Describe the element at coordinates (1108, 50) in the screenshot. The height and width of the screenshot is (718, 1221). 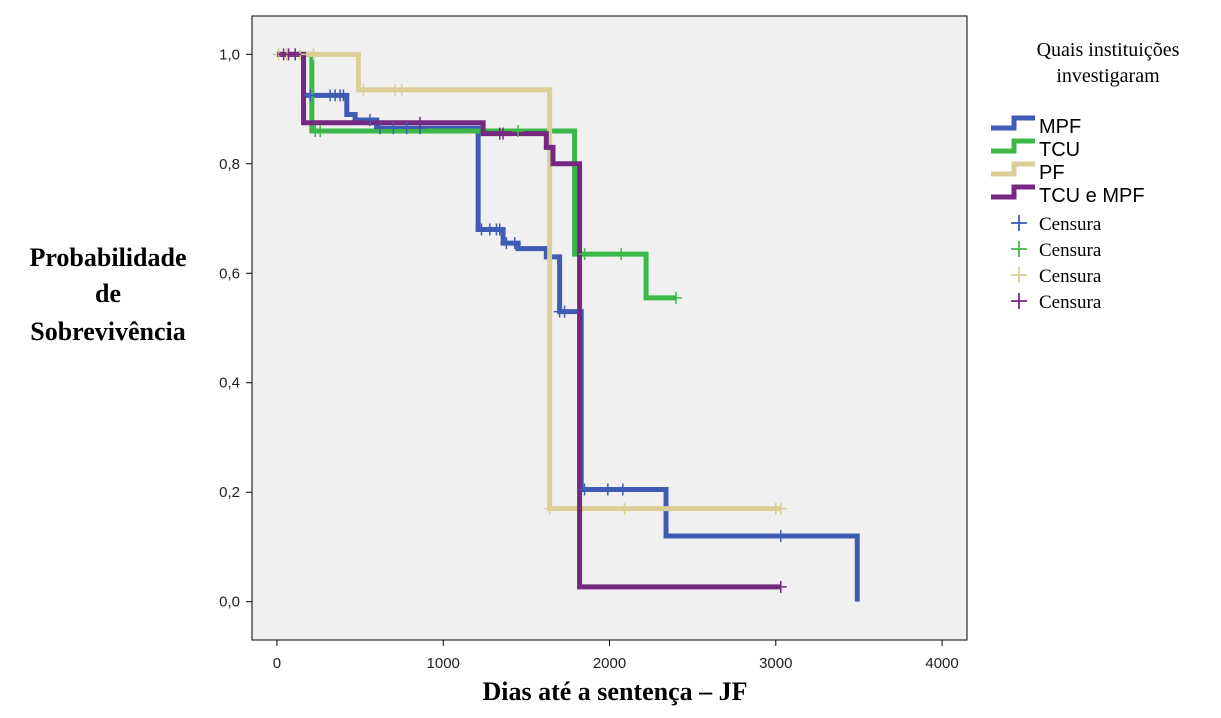
I see `legend-title-line-1: Quais instituições` at that location.